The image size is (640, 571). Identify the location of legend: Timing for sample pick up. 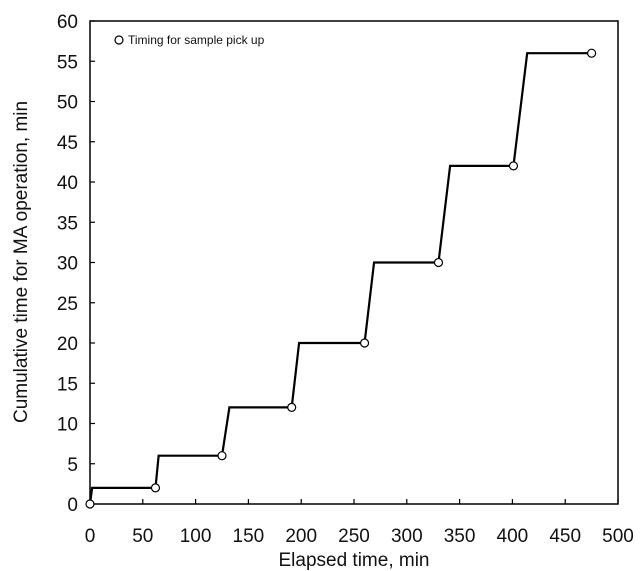
(190, 40).